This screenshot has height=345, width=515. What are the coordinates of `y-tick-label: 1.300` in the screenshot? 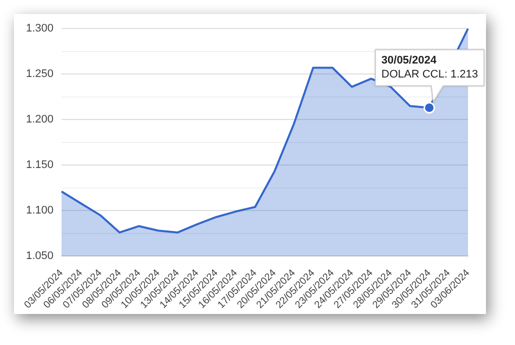 It's located at (40, 28).